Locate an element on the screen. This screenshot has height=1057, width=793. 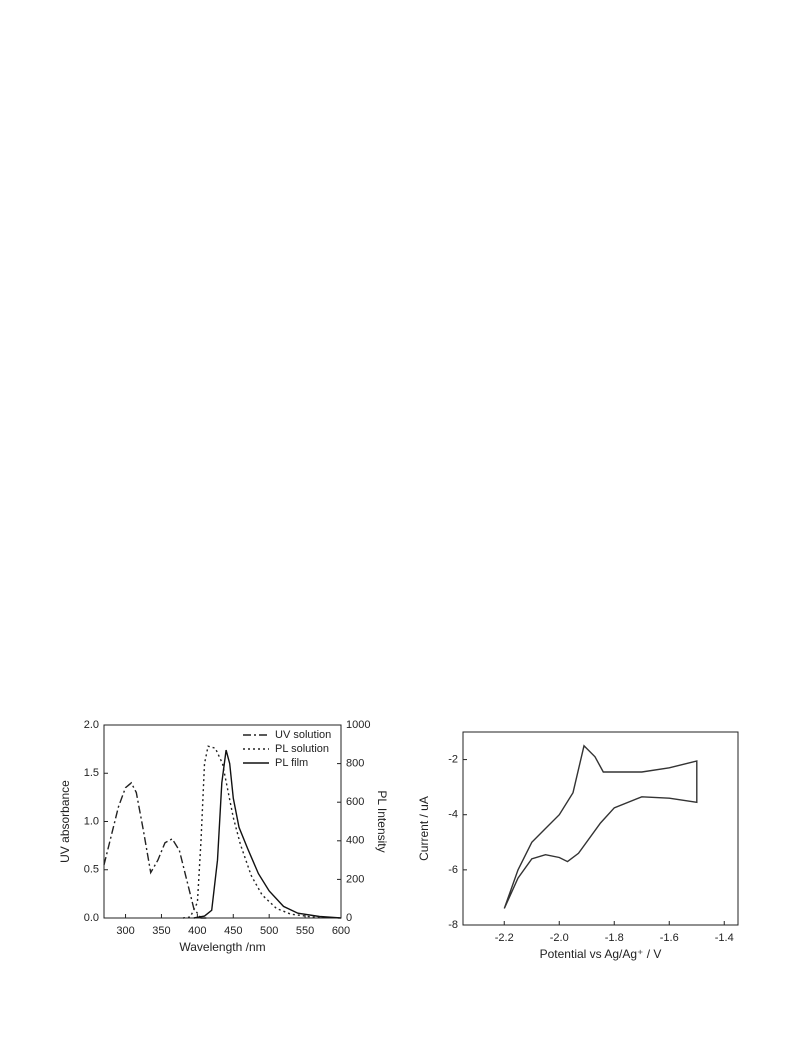
x-tick-label: 350 is located at coordinates (161, 931).